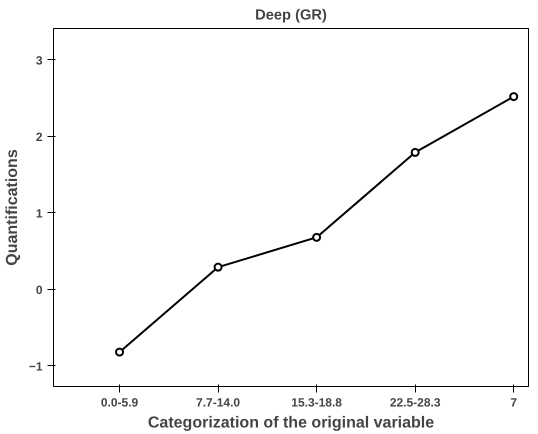 This screenshot has width=538, height=434. Describe the element at coordinates (415, 403) in the screenshot. I see `x-tick-label: 22.5-28.3` at that location.